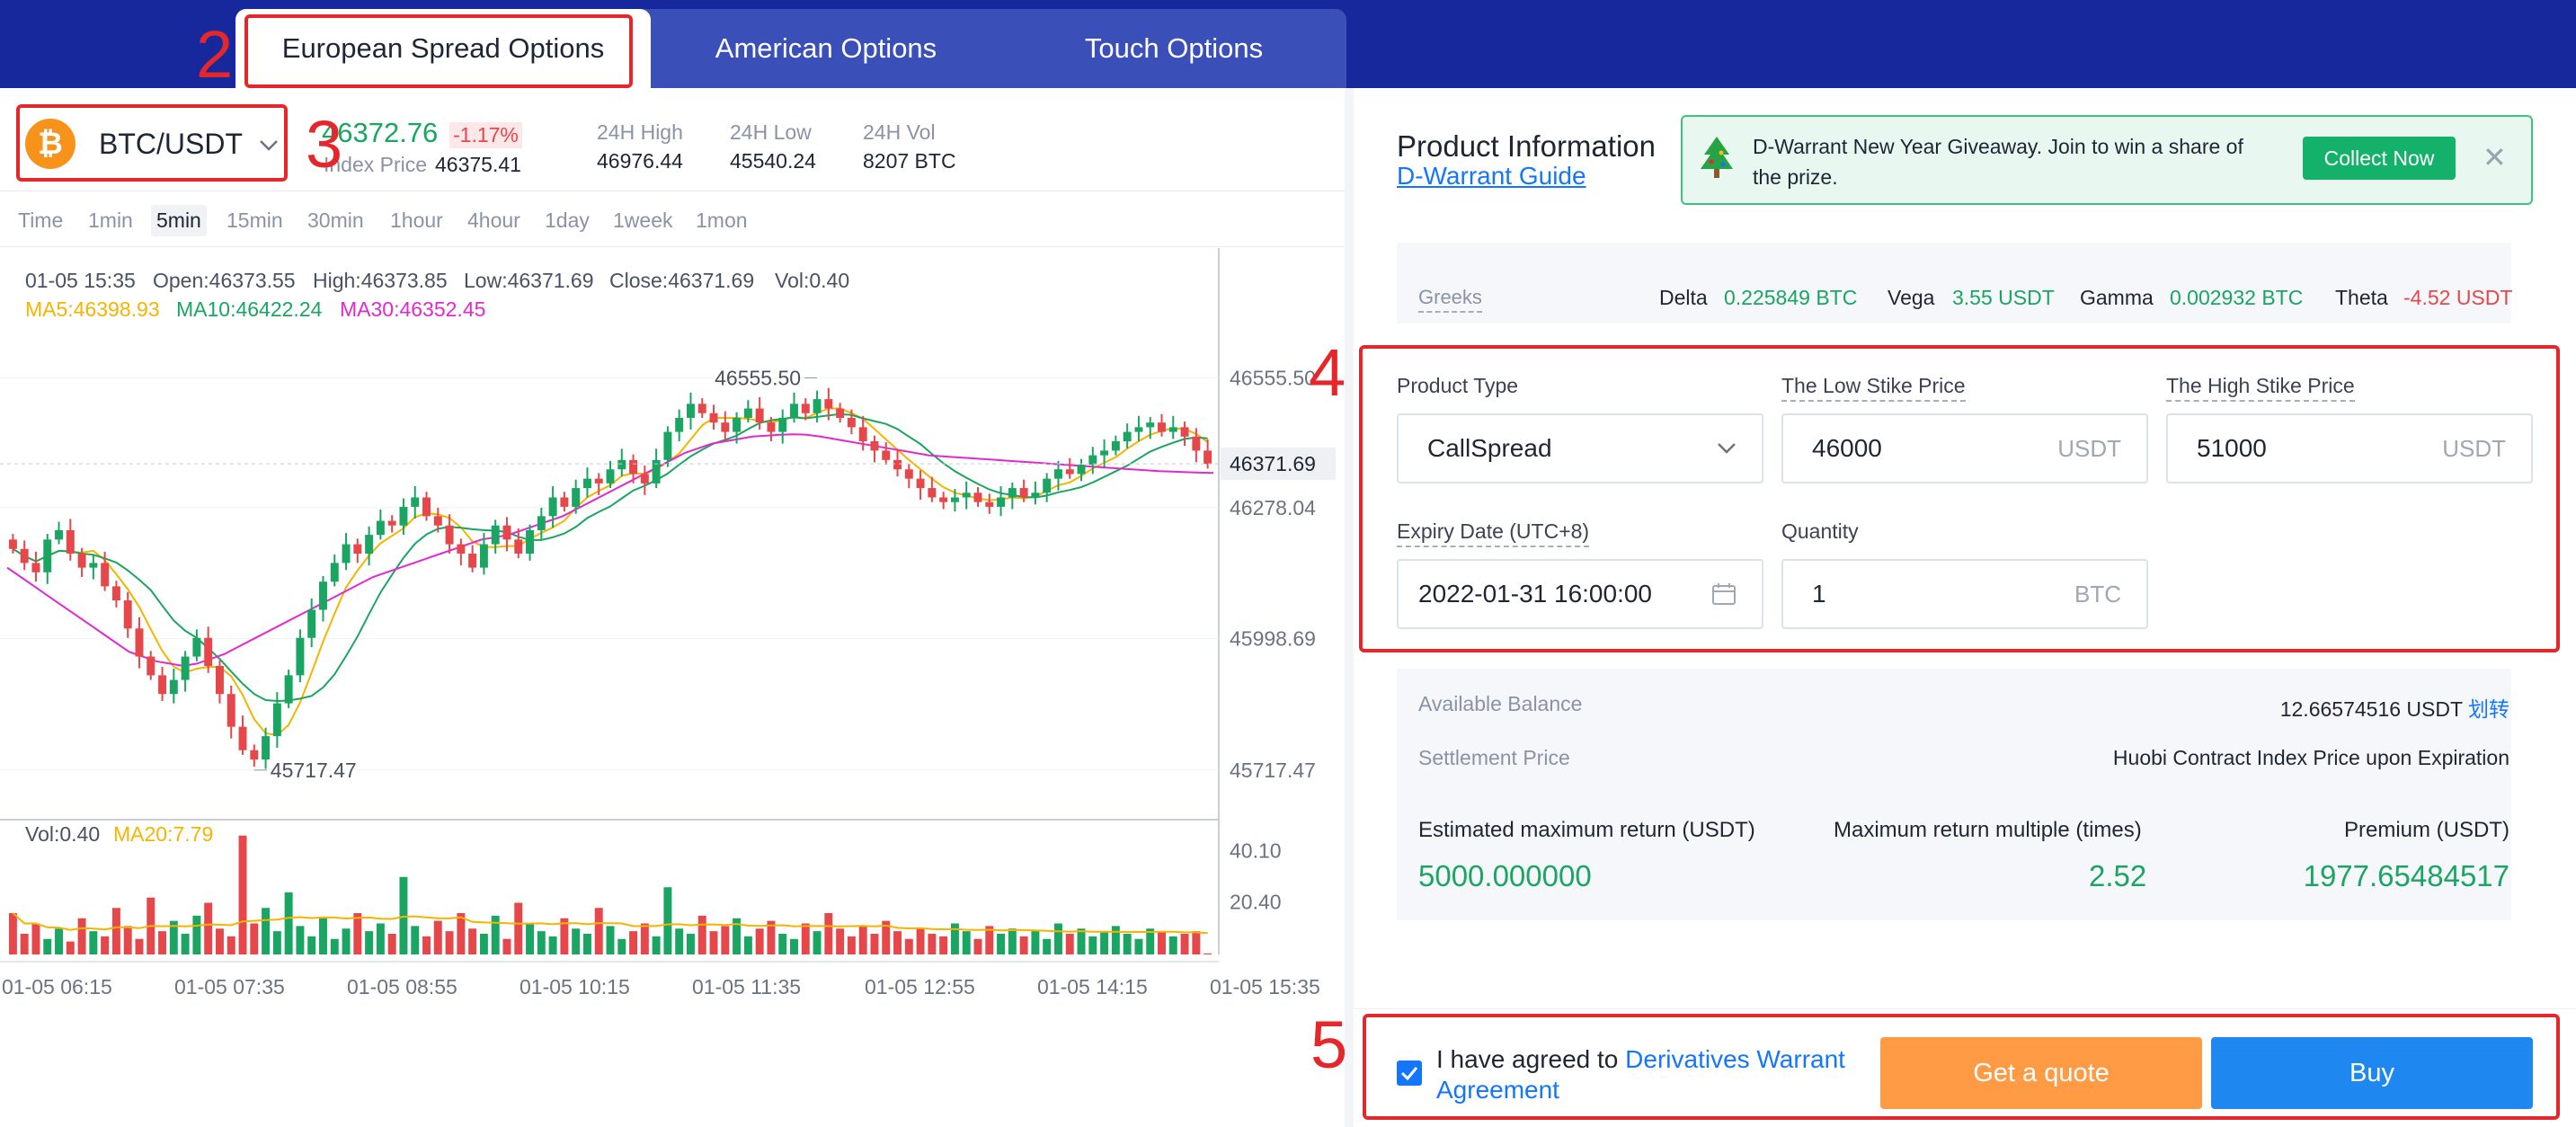 This screenshot has width=2576, height=1127. I want to click on chart-info-low: Low:46371.69, so click(529, 280).